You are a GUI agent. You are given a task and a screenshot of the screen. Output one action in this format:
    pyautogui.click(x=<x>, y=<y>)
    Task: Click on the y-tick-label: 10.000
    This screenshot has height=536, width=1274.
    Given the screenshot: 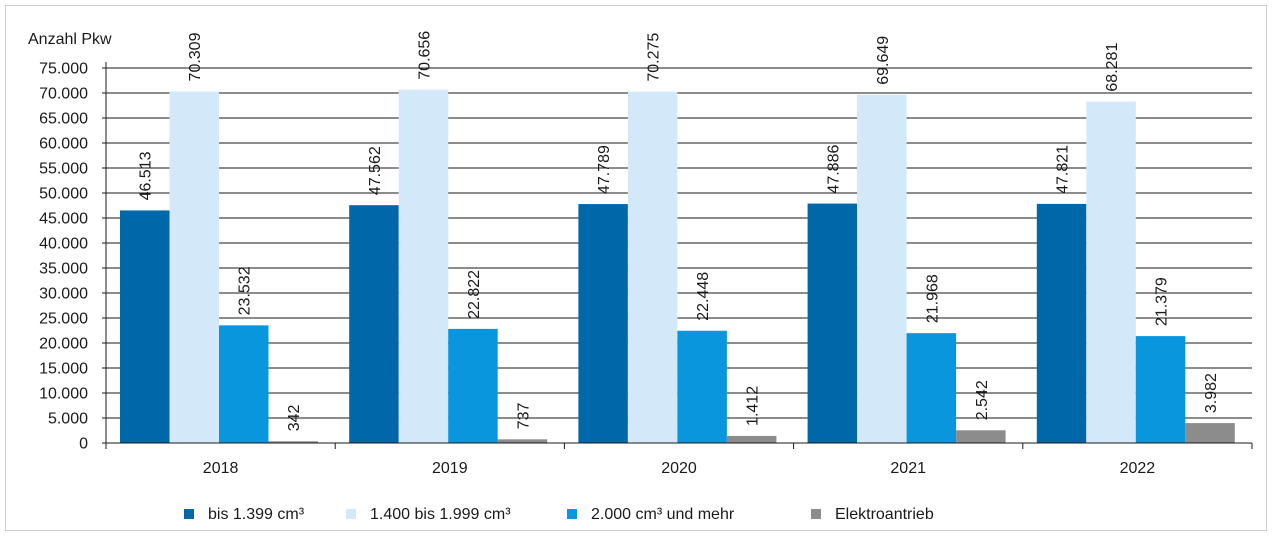 What is the action you would take?
    pyautogui.click(x=63, y=394)
    